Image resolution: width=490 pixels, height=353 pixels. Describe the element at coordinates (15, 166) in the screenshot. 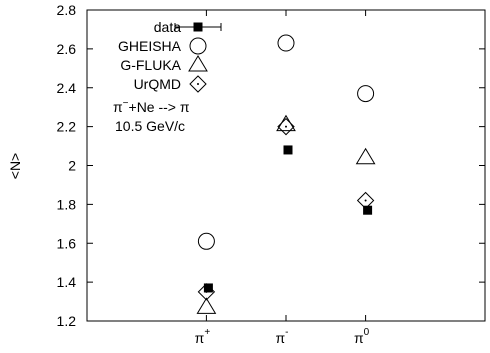

I see `y-axis-label: <N>` at that location.